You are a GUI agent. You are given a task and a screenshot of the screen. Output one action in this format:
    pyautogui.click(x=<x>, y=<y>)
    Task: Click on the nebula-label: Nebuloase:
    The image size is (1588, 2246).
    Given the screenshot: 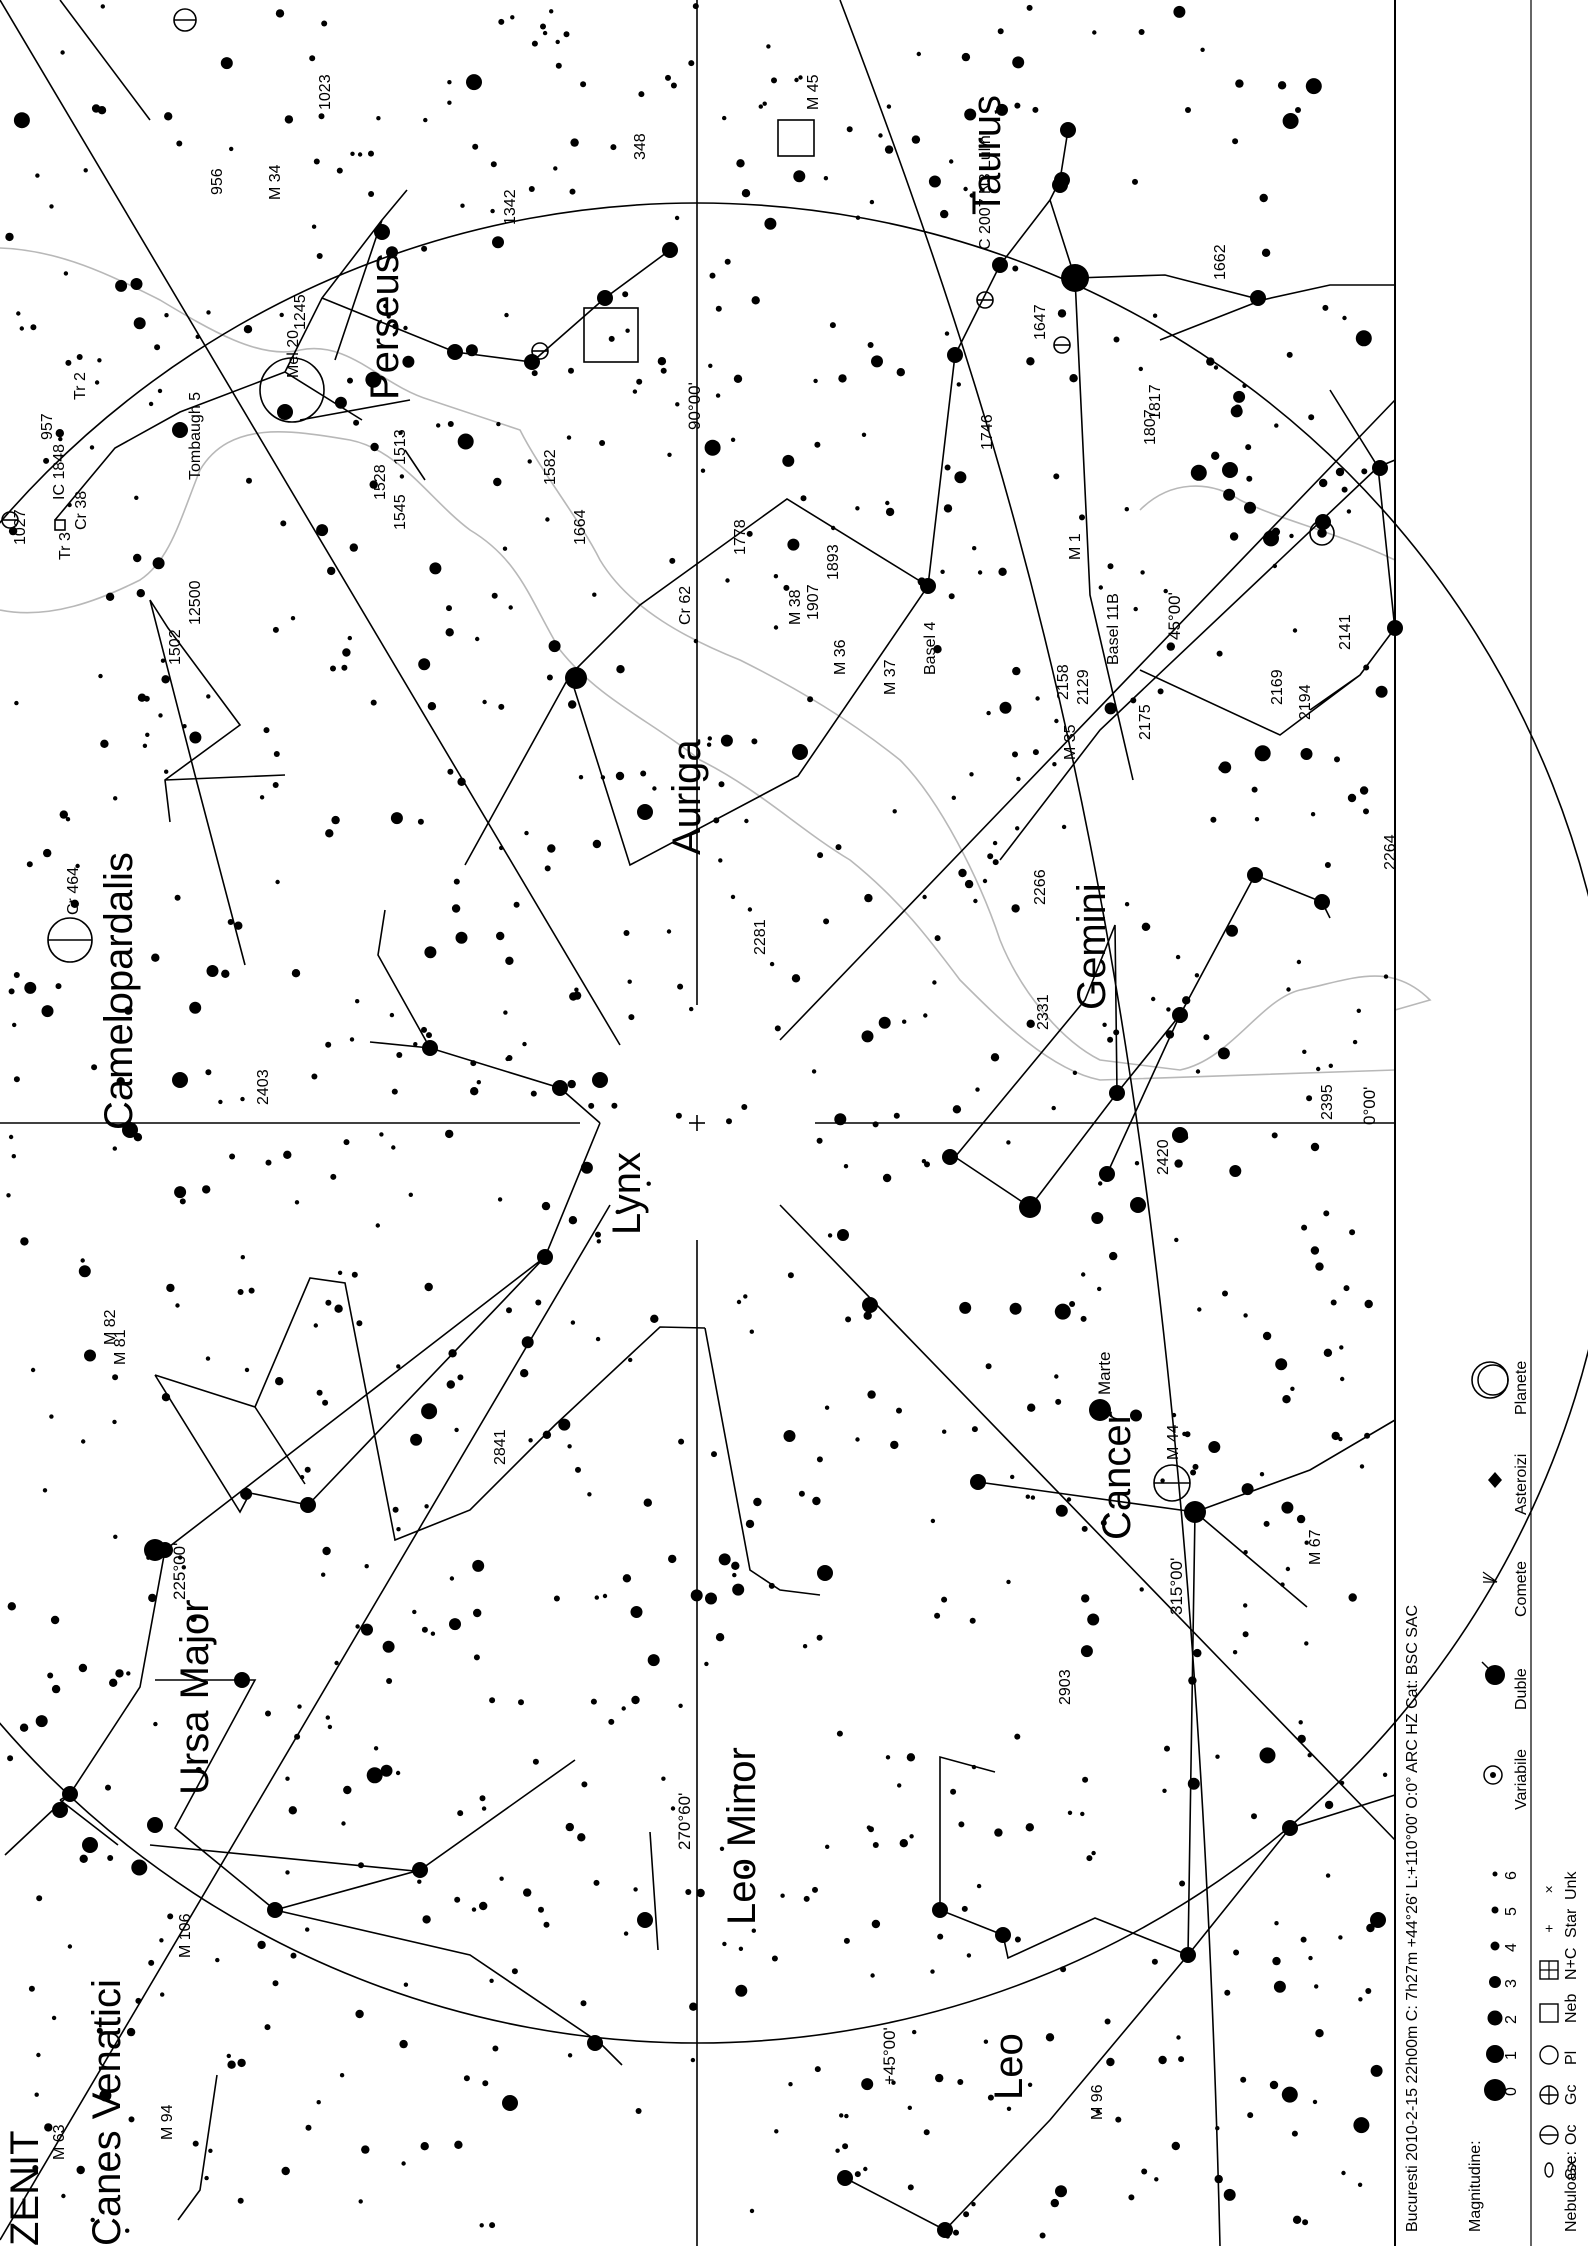 What is the action you would take?
    pyautogui.click(x=1571, y=2191)
    